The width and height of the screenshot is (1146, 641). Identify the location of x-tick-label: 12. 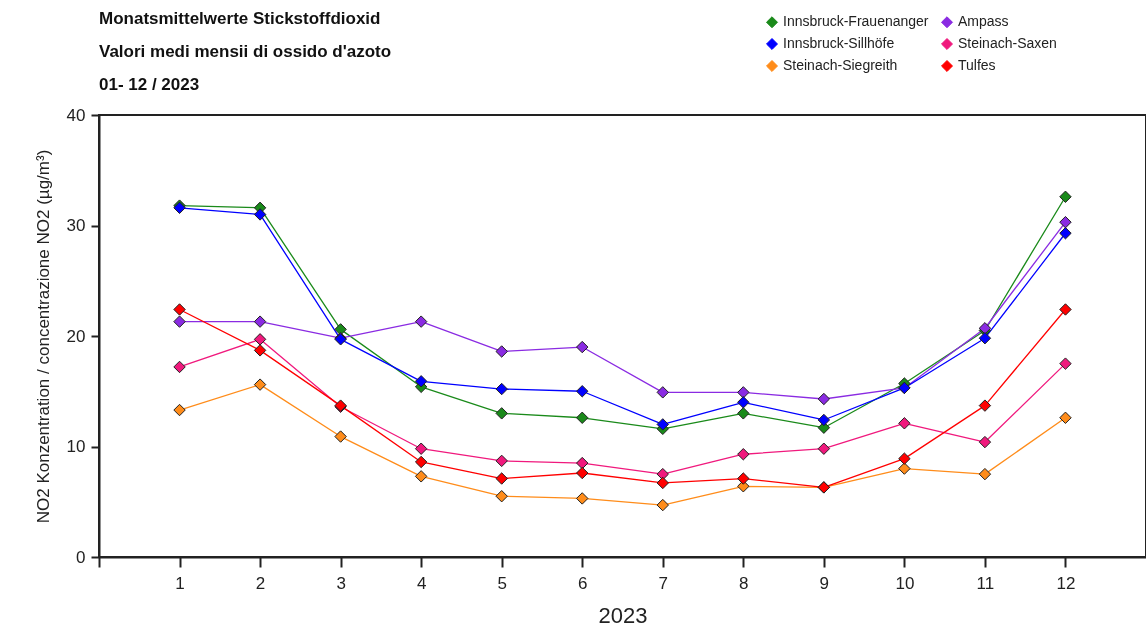
(1066, 583).